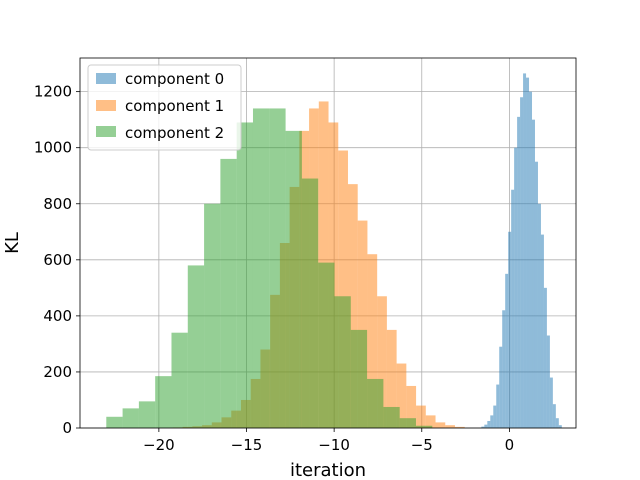 The height and width of the screenshot is (480, 640). What do you see at coordinates (422, 445) in the screenshot?
I see `x-tick-label: −5` at bounding box center [422, 445].